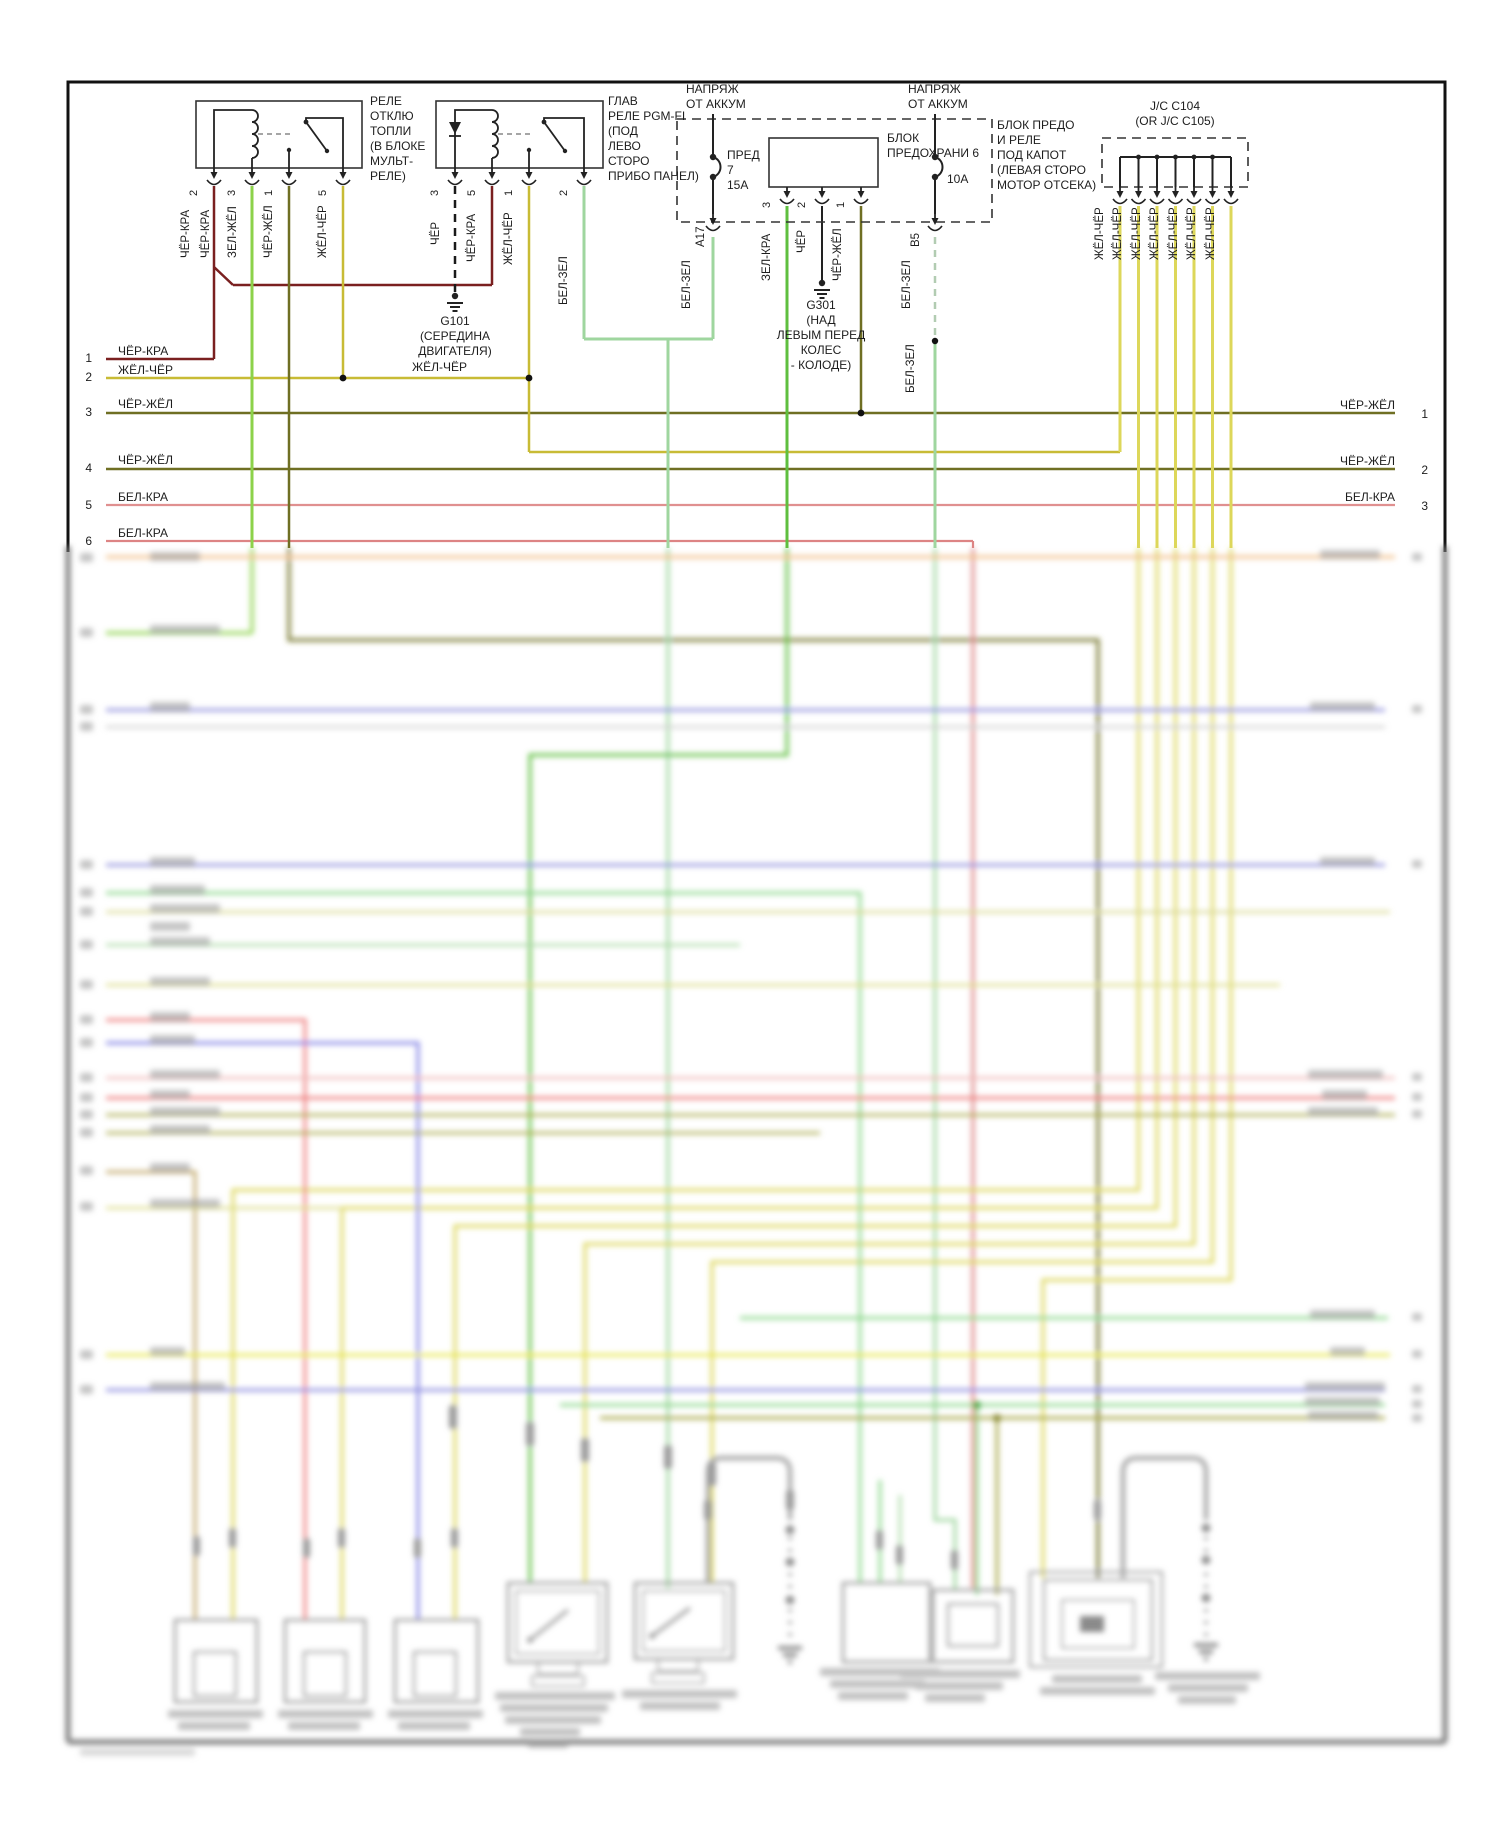  What do you see at coordinates (715, 164) in the screenshot?
I see `fuse7-symbol` at bounding box center [715, 164].